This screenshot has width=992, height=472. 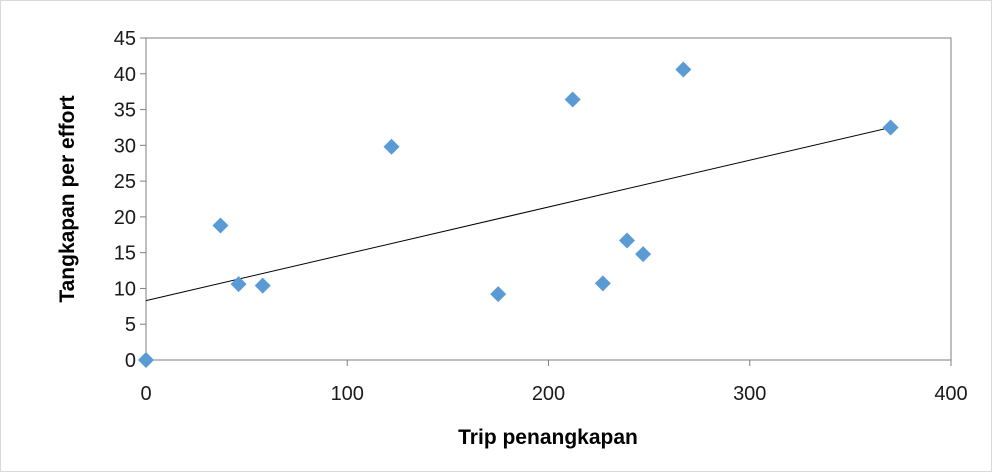 I want to click on y-axis-ticks: 0 5 10 15 20 25 30 35 40 45, so click(x=130, y=200).